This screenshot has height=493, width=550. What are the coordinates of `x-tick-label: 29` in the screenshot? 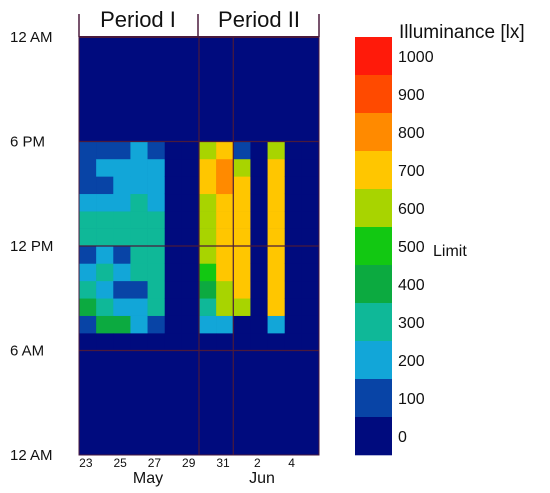 It's located at (189, 463).